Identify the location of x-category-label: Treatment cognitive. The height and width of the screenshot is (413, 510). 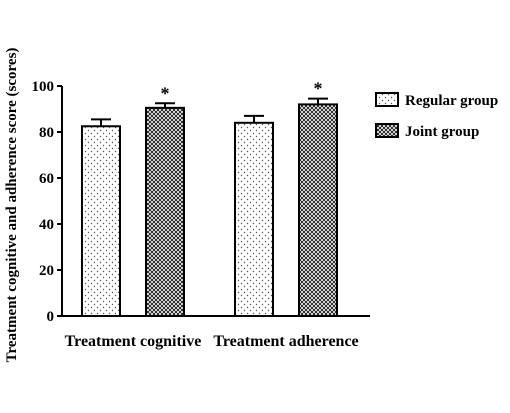
(133, 341).